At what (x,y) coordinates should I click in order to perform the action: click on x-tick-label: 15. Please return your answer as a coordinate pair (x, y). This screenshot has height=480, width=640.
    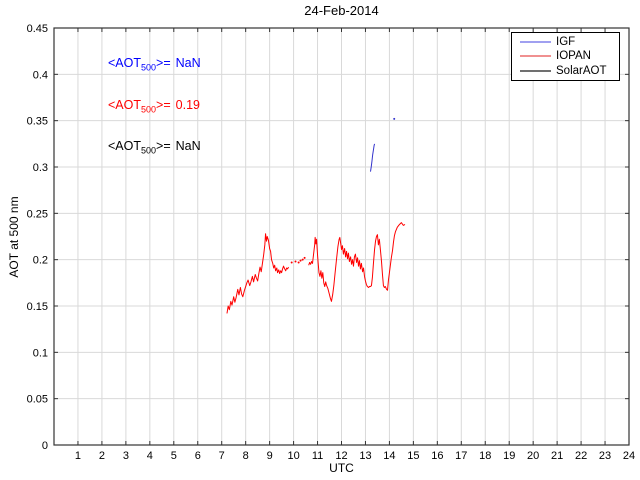
    Looking at the image, I should click on (413, 456).